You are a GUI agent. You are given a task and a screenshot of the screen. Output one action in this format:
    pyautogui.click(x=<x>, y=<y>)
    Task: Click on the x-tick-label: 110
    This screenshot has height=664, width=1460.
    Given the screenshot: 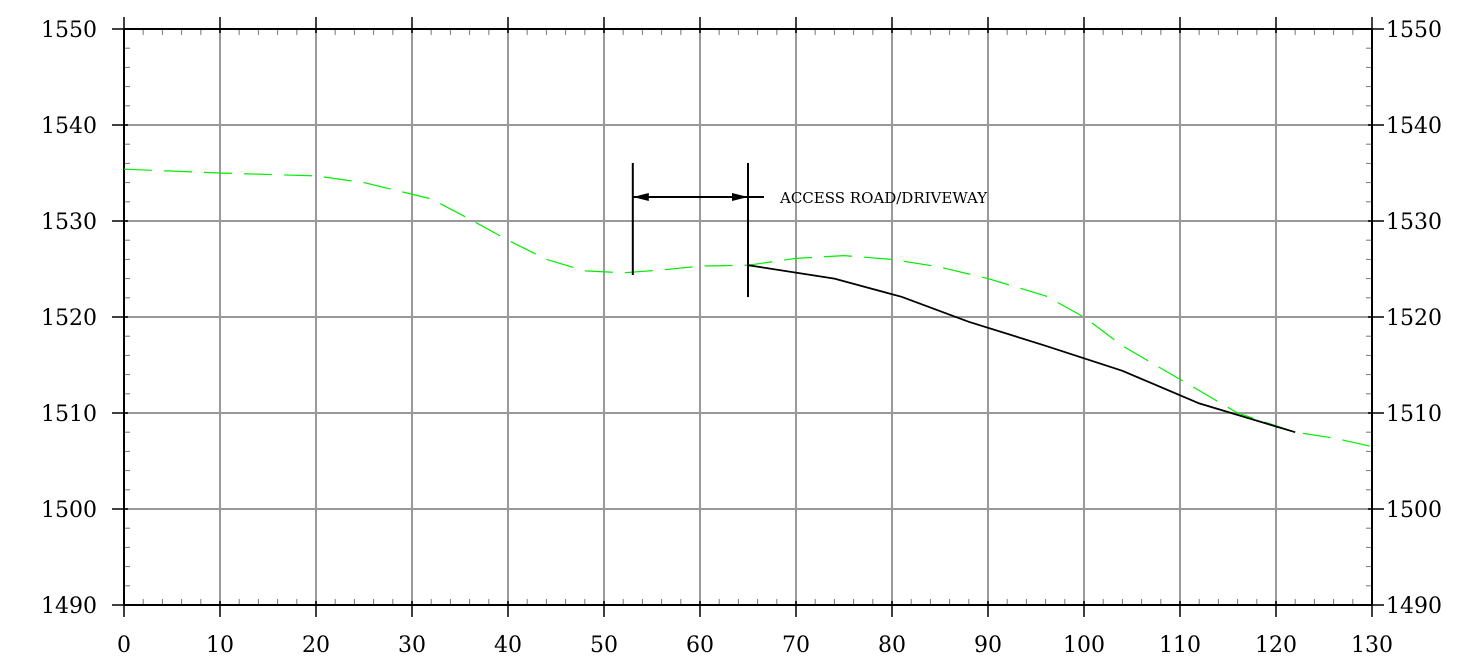 What is the action you would take?
    pyautogui.click(x=1180, y=645)
    